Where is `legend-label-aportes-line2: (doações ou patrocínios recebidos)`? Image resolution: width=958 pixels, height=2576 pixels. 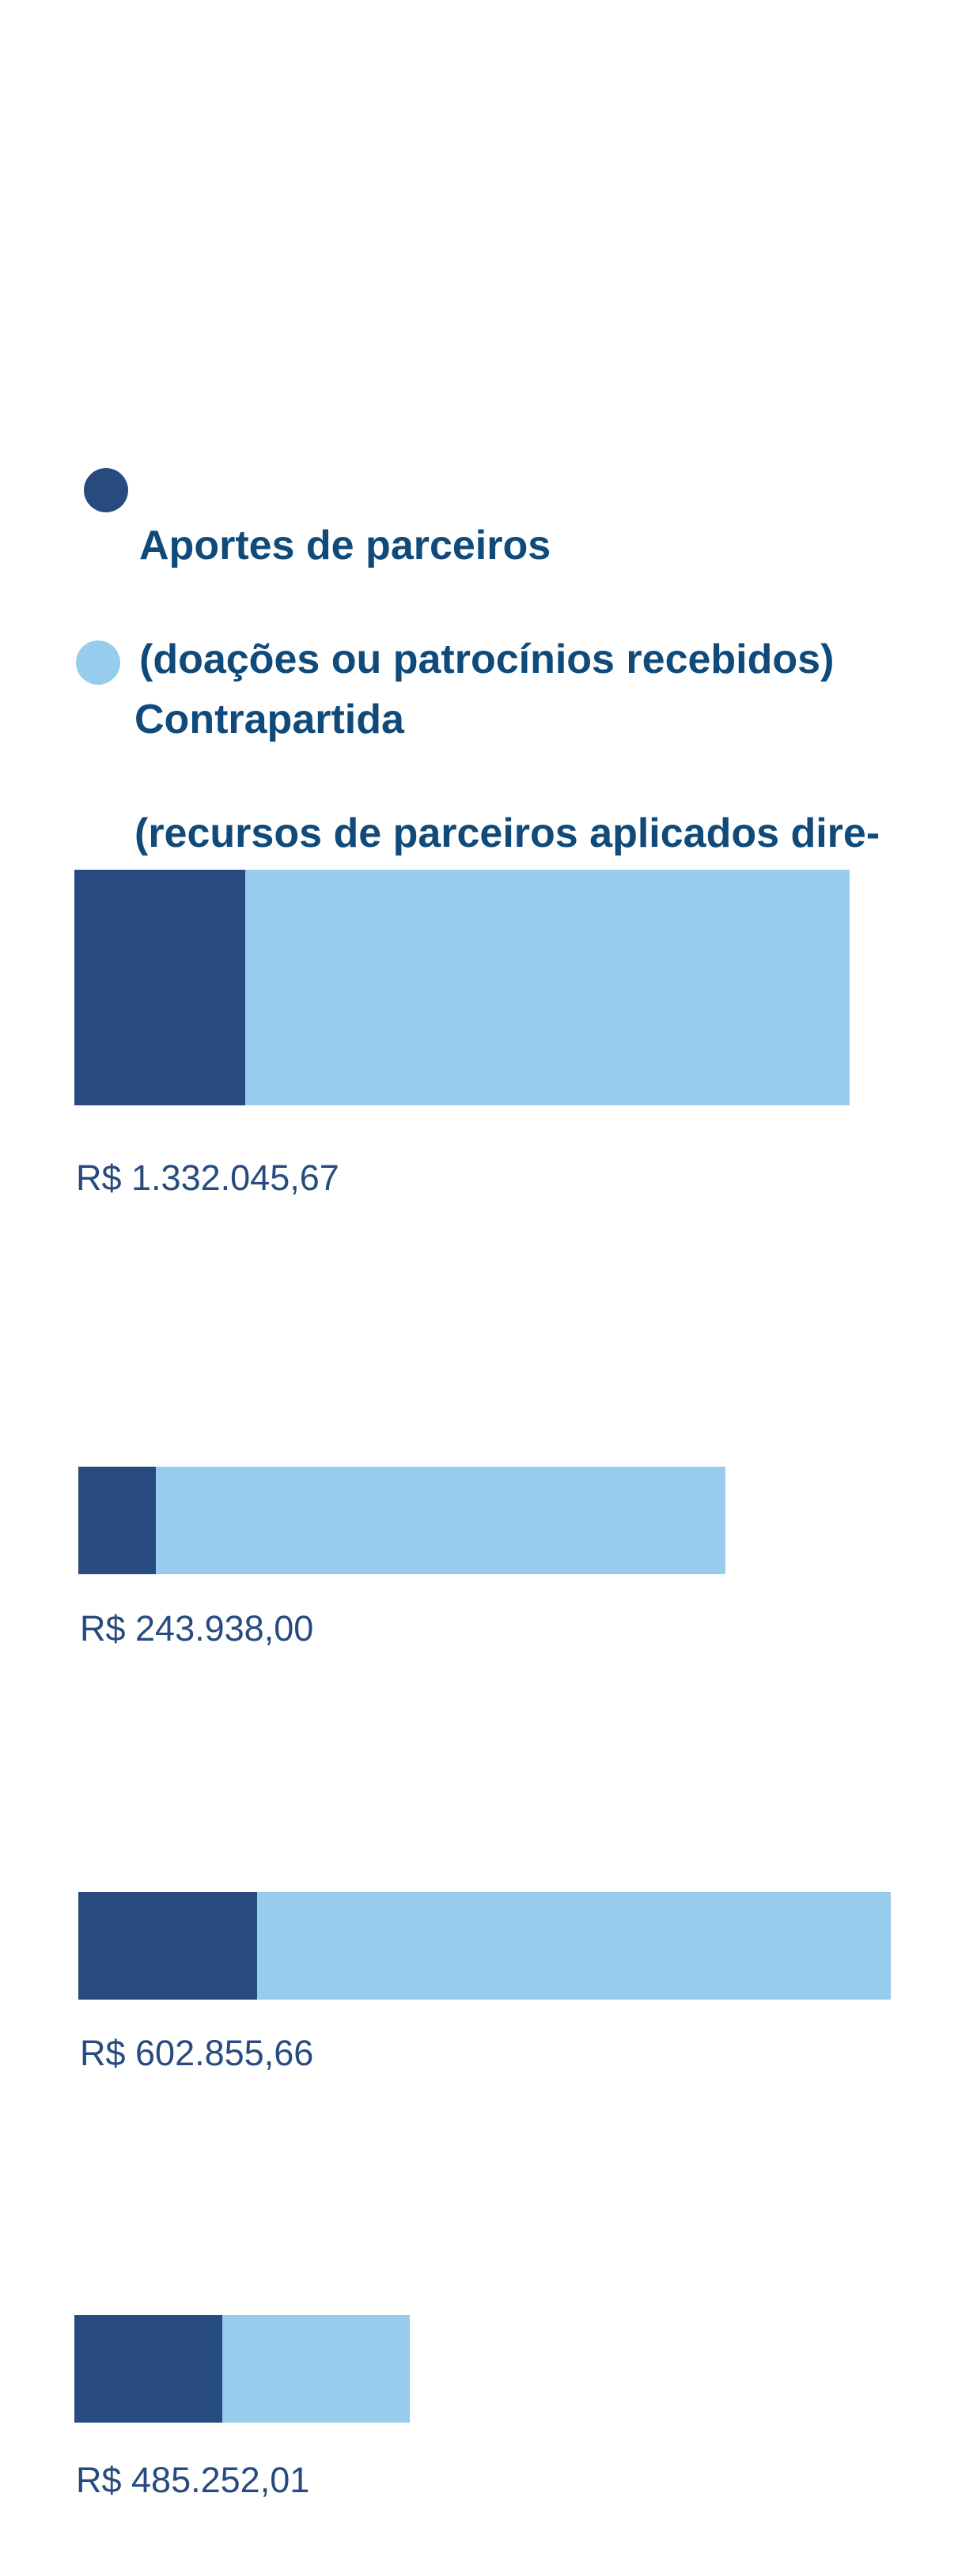
legend-label-aportes-line2: (doações ou patrocínios recebidos) is located at coordinates (487, 659).